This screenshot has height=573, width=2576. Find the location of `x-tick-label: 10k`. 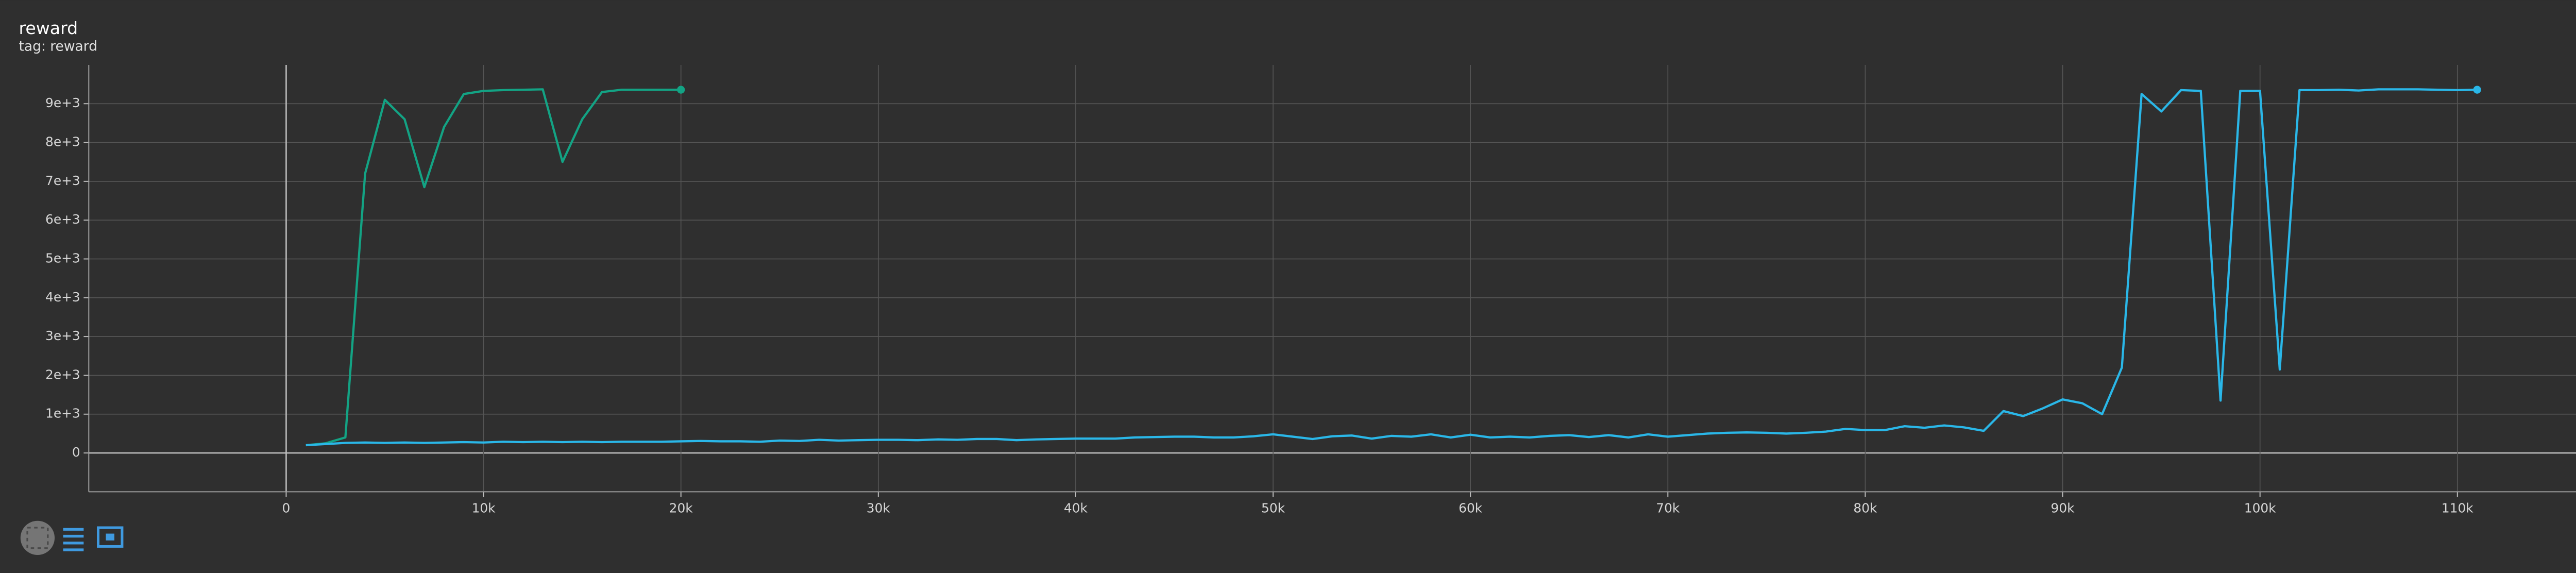

x-tick-label: 10k is located at coordinates (484, 508).